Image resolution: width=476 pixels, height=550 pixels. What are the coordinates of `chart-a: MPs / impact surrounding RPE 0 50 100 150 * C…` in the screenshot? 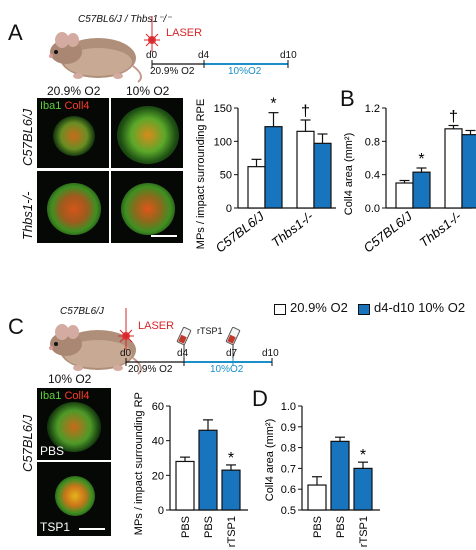 It's located at (265, 176).